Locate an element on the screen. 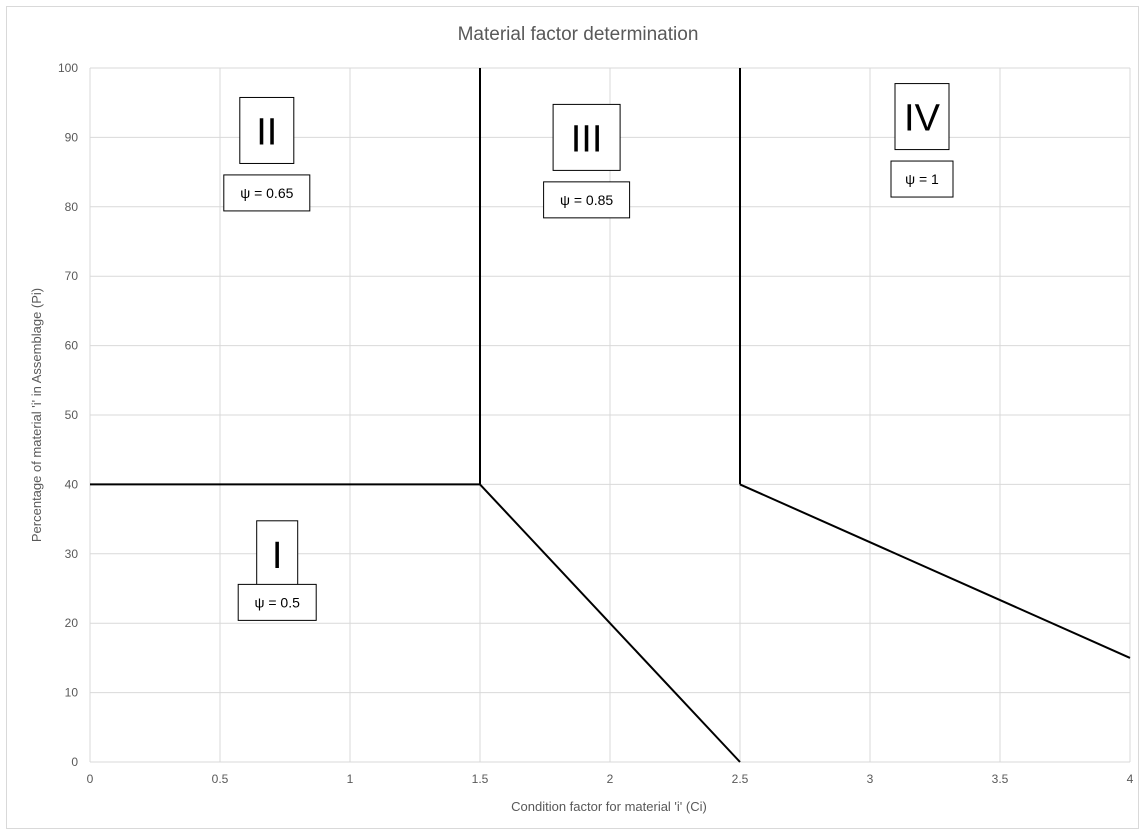  x-tick-label: 2 is located at coordinates (610, 779).